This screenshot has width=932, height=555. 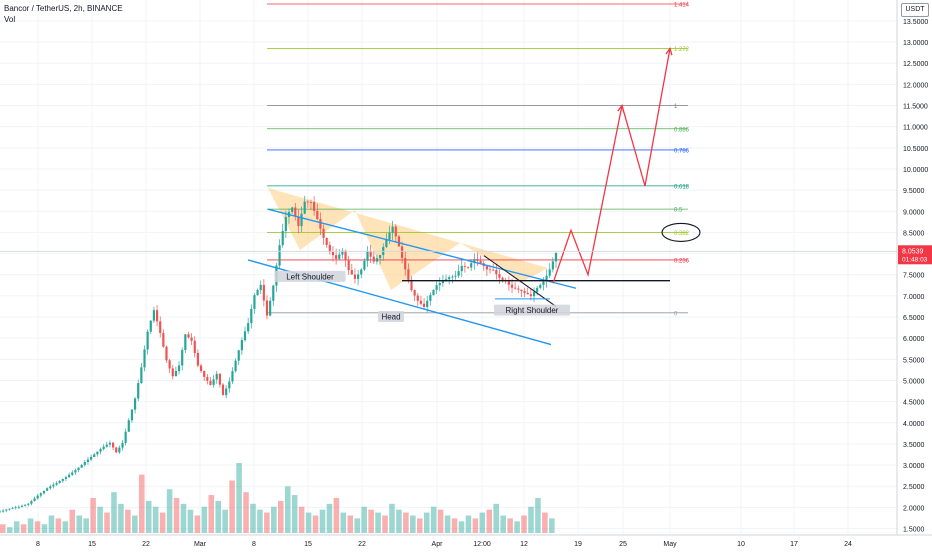 I want to click on time-axis: 8 15 22 Mar 8 15 22 Apr 12:00 12 19 25 May 10 17 24, so click(x=466, y=541).